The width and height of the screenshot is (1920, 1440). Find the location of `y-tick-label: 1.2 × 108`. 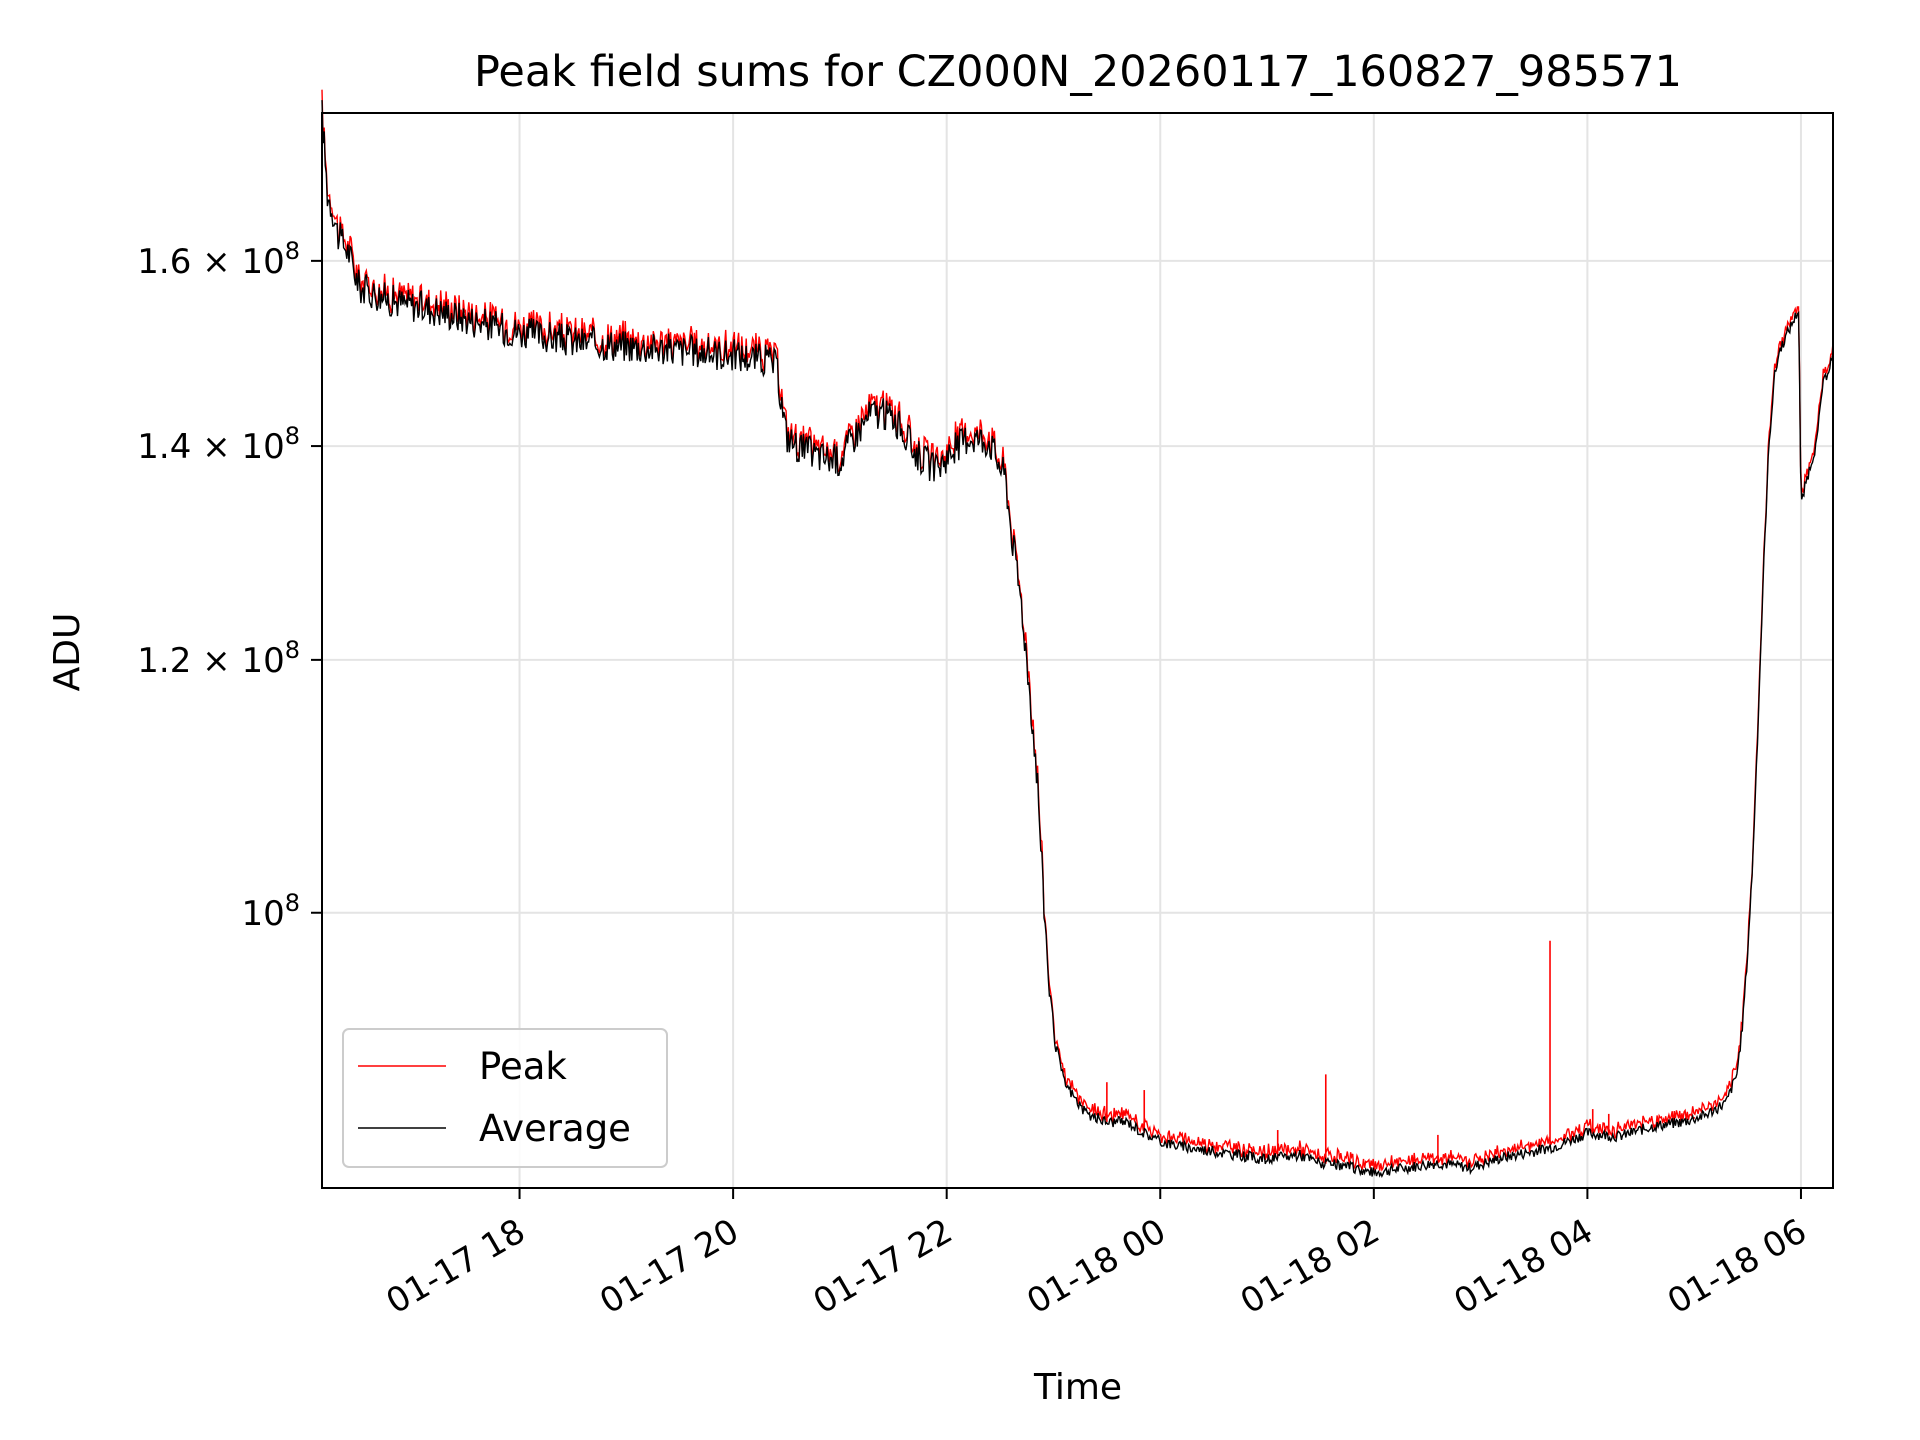

y-tick-label: 1.2 × 108 is located at coordinates (218, 658).